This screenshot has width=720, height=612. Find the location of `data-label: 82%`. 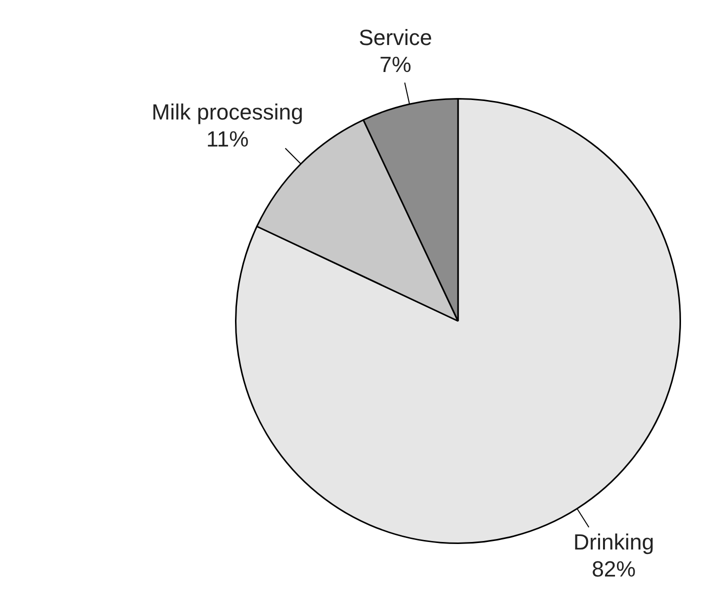

data-label: 82% is located at coordinates (614, 569).